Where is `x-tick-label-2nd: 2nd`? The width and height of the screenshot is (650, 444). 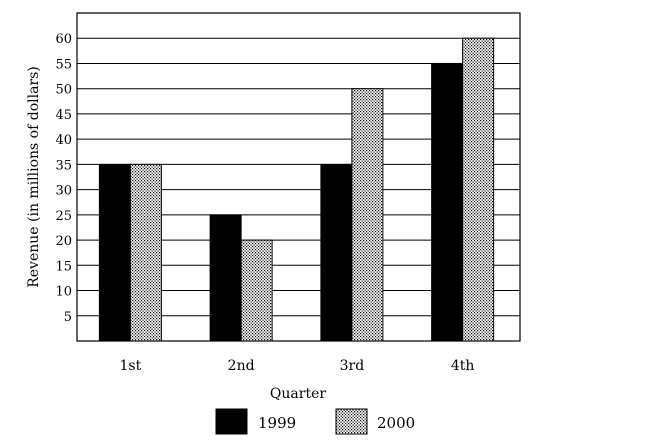
x-tick-label-2nd: 2nd is located at coordinates (241, 366).